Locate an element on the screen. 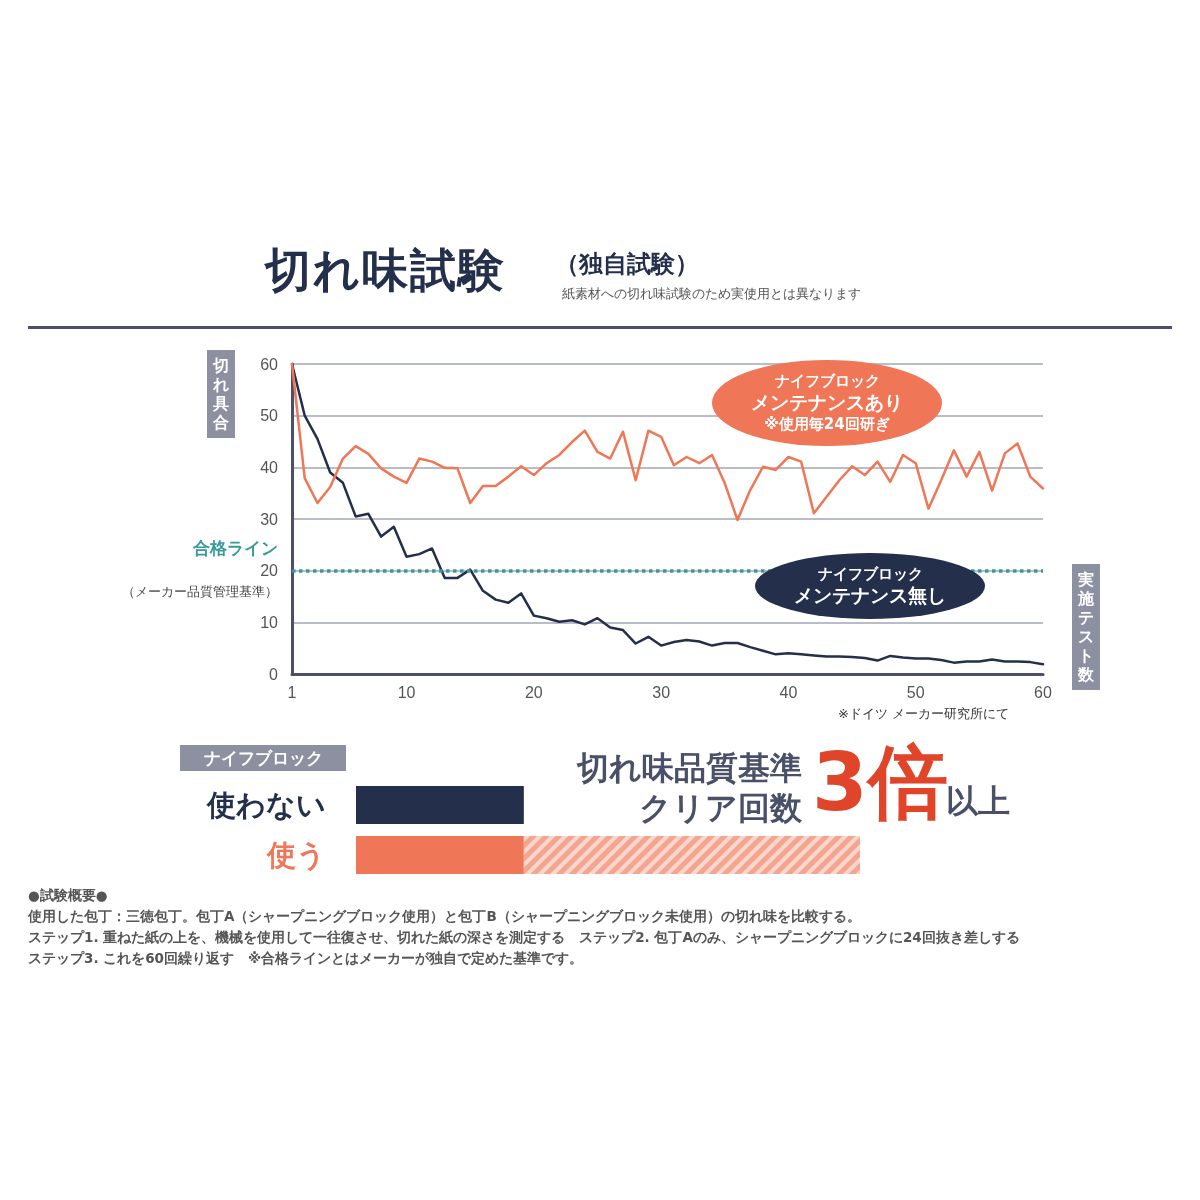 The height and width of the screenshot is (1200, 1200). x-tick-label: 20 is located at coordinates (533, 692).